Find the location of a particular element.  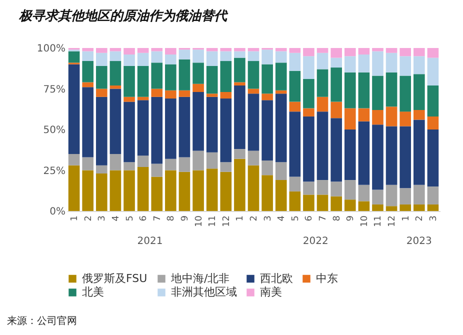

x-tick-label: 10 is located at coordinates (199, 221).